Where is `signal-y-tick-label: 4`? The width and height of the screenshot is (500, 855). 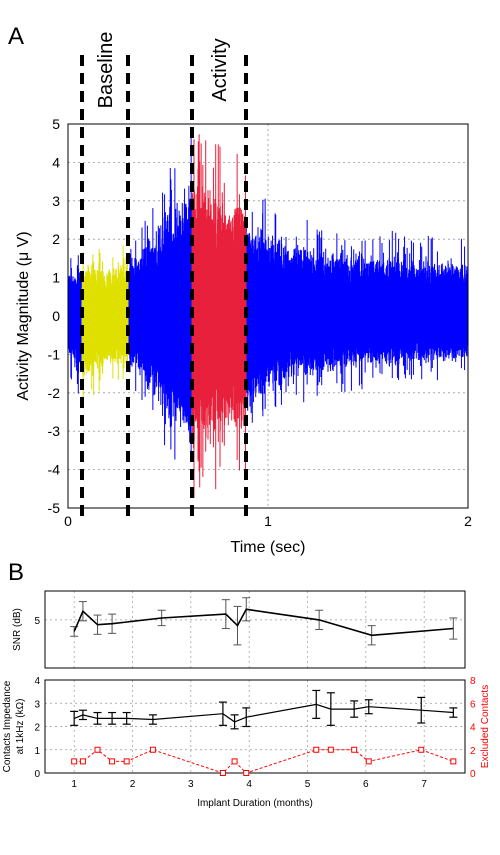 signal-y-tick-label: 4 is located at coordinates (56, 162).